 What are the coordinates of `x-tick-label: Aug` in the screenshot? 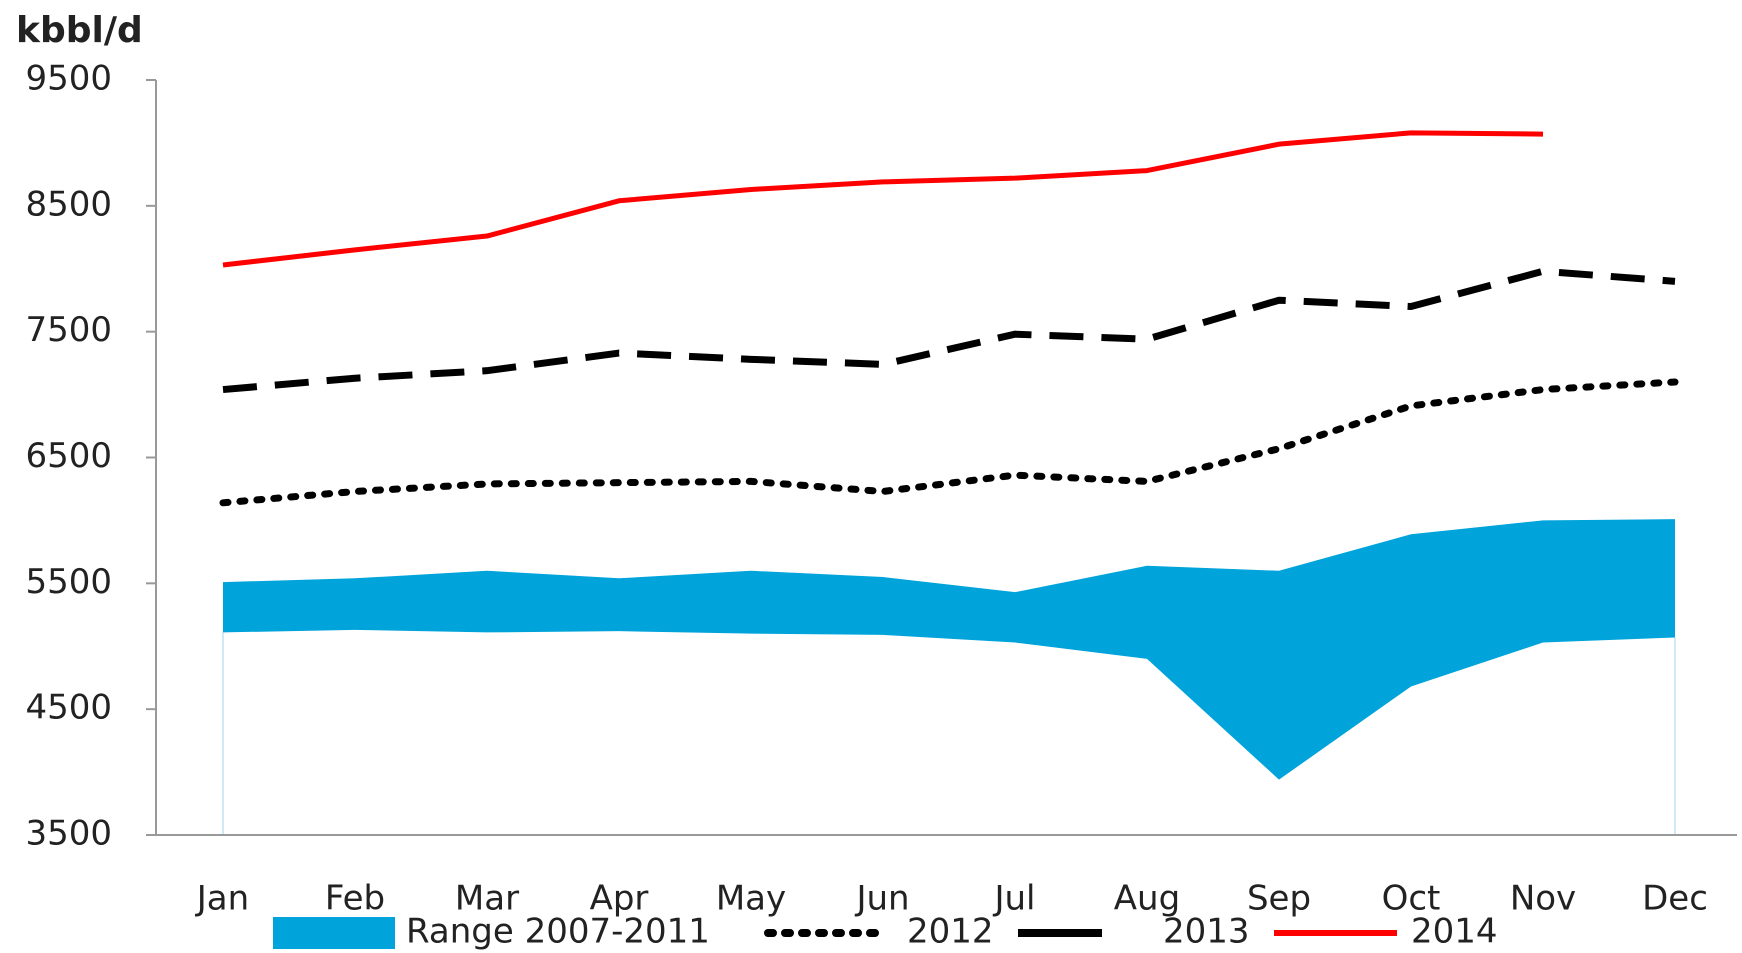 It's located at (1147, 899).